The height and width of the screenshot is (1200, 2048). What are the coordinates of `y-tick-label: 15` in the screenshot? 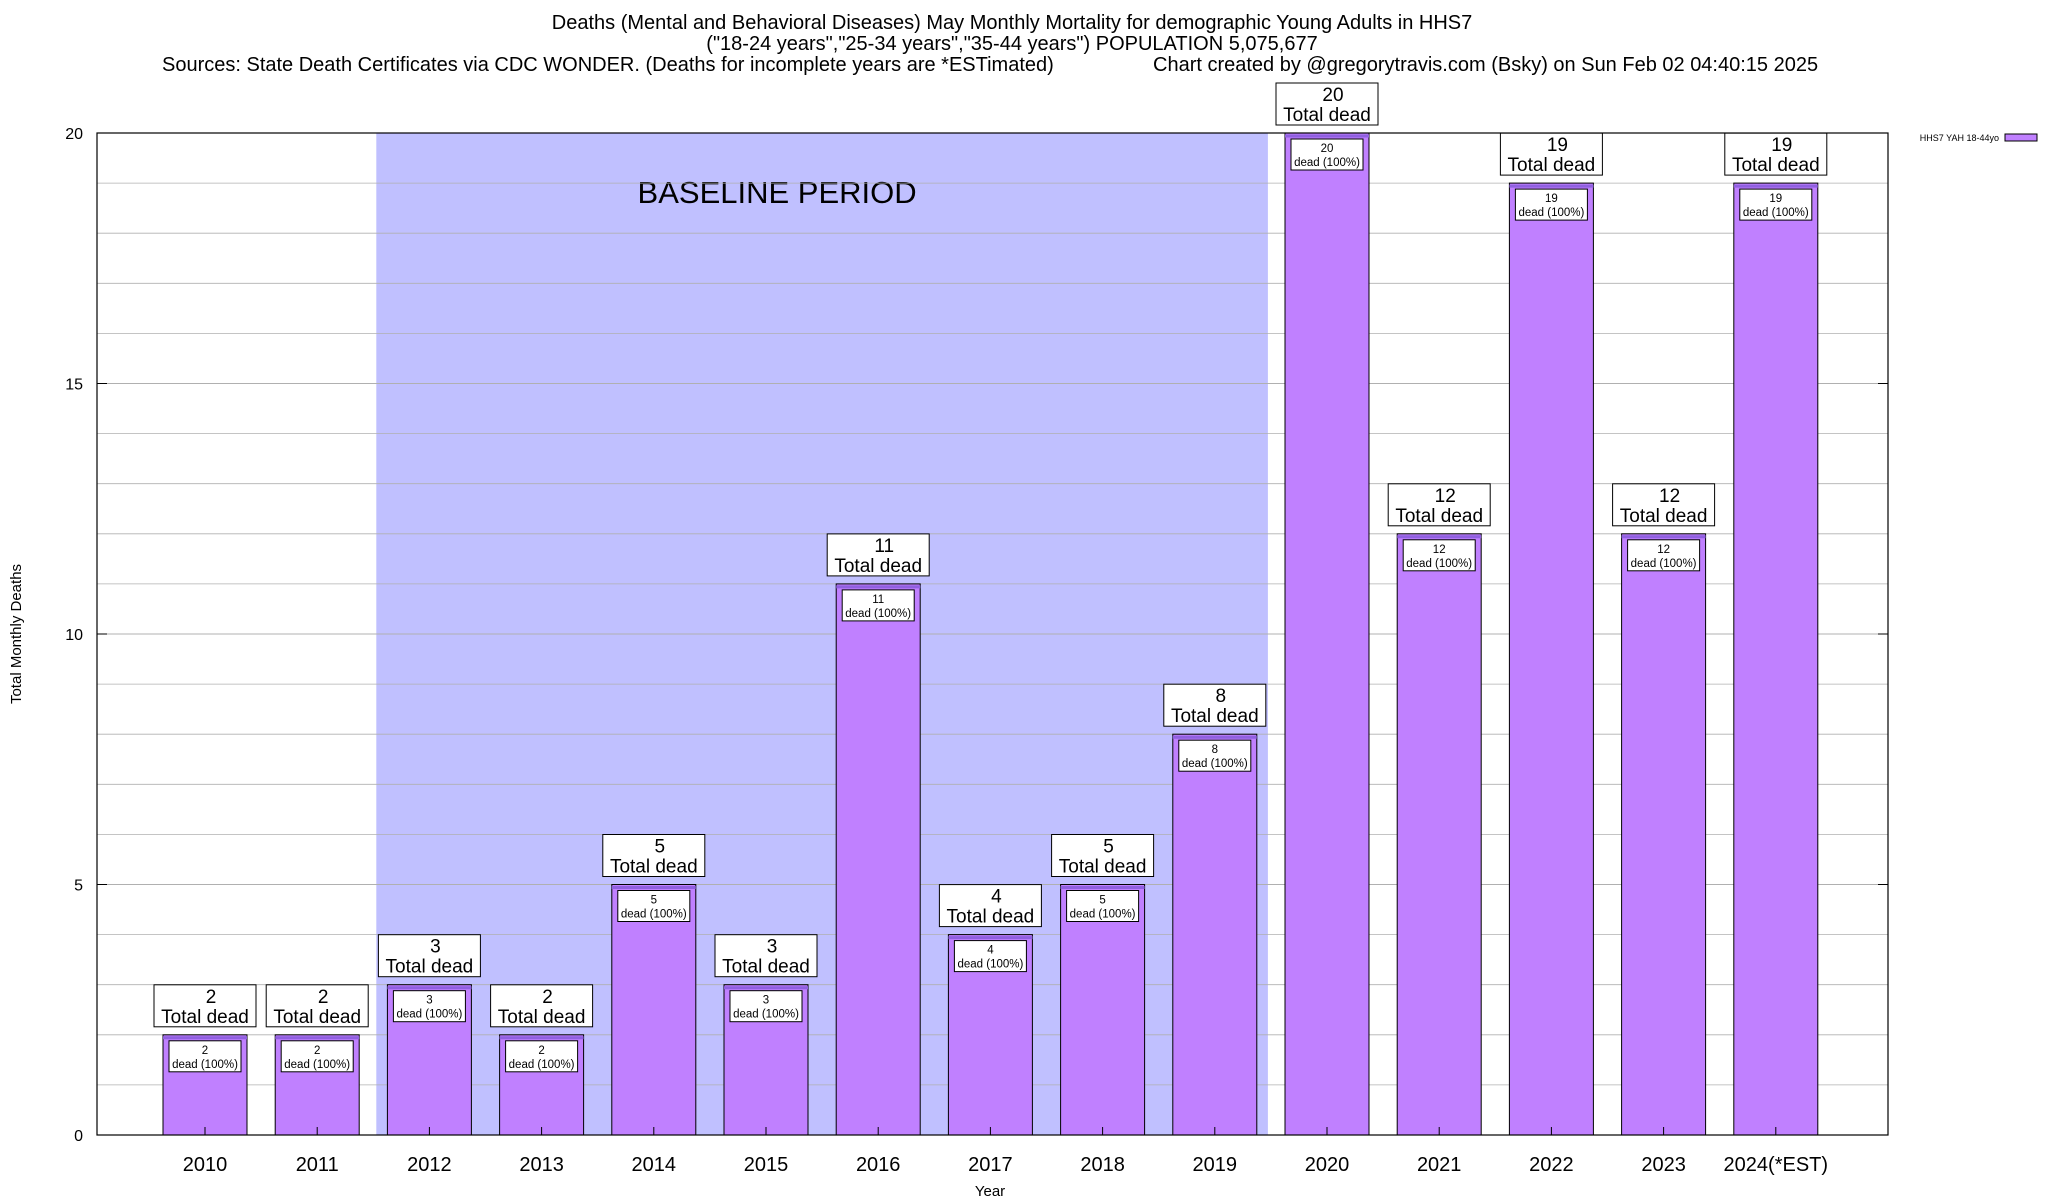 It's located at (74, 385).